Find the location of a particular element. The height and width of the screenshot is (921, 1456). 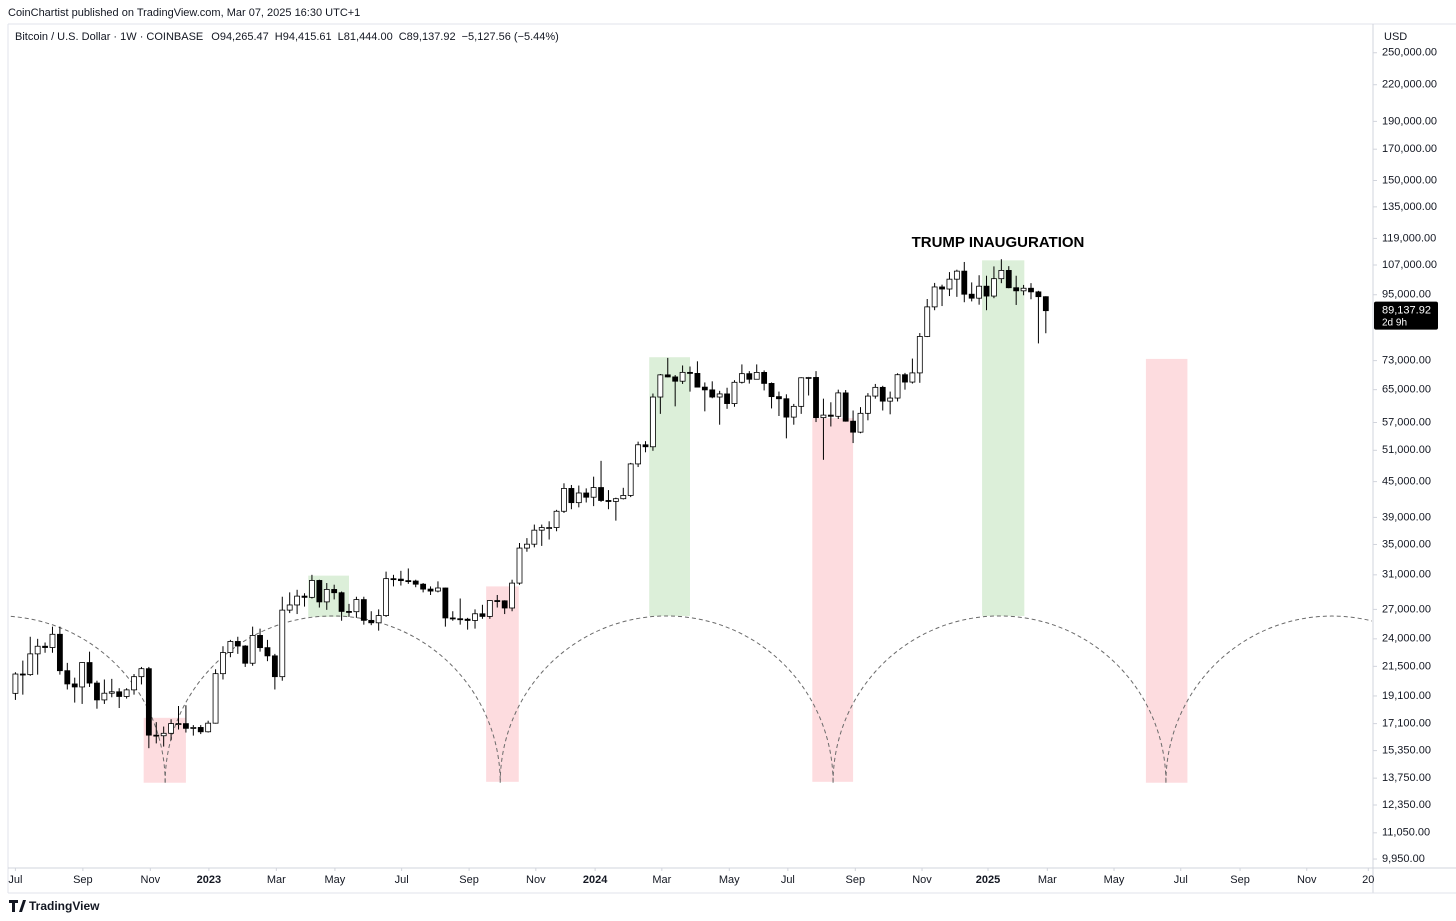

y-tick-label: 107,000.00 is located at coordinates (1409, 265).